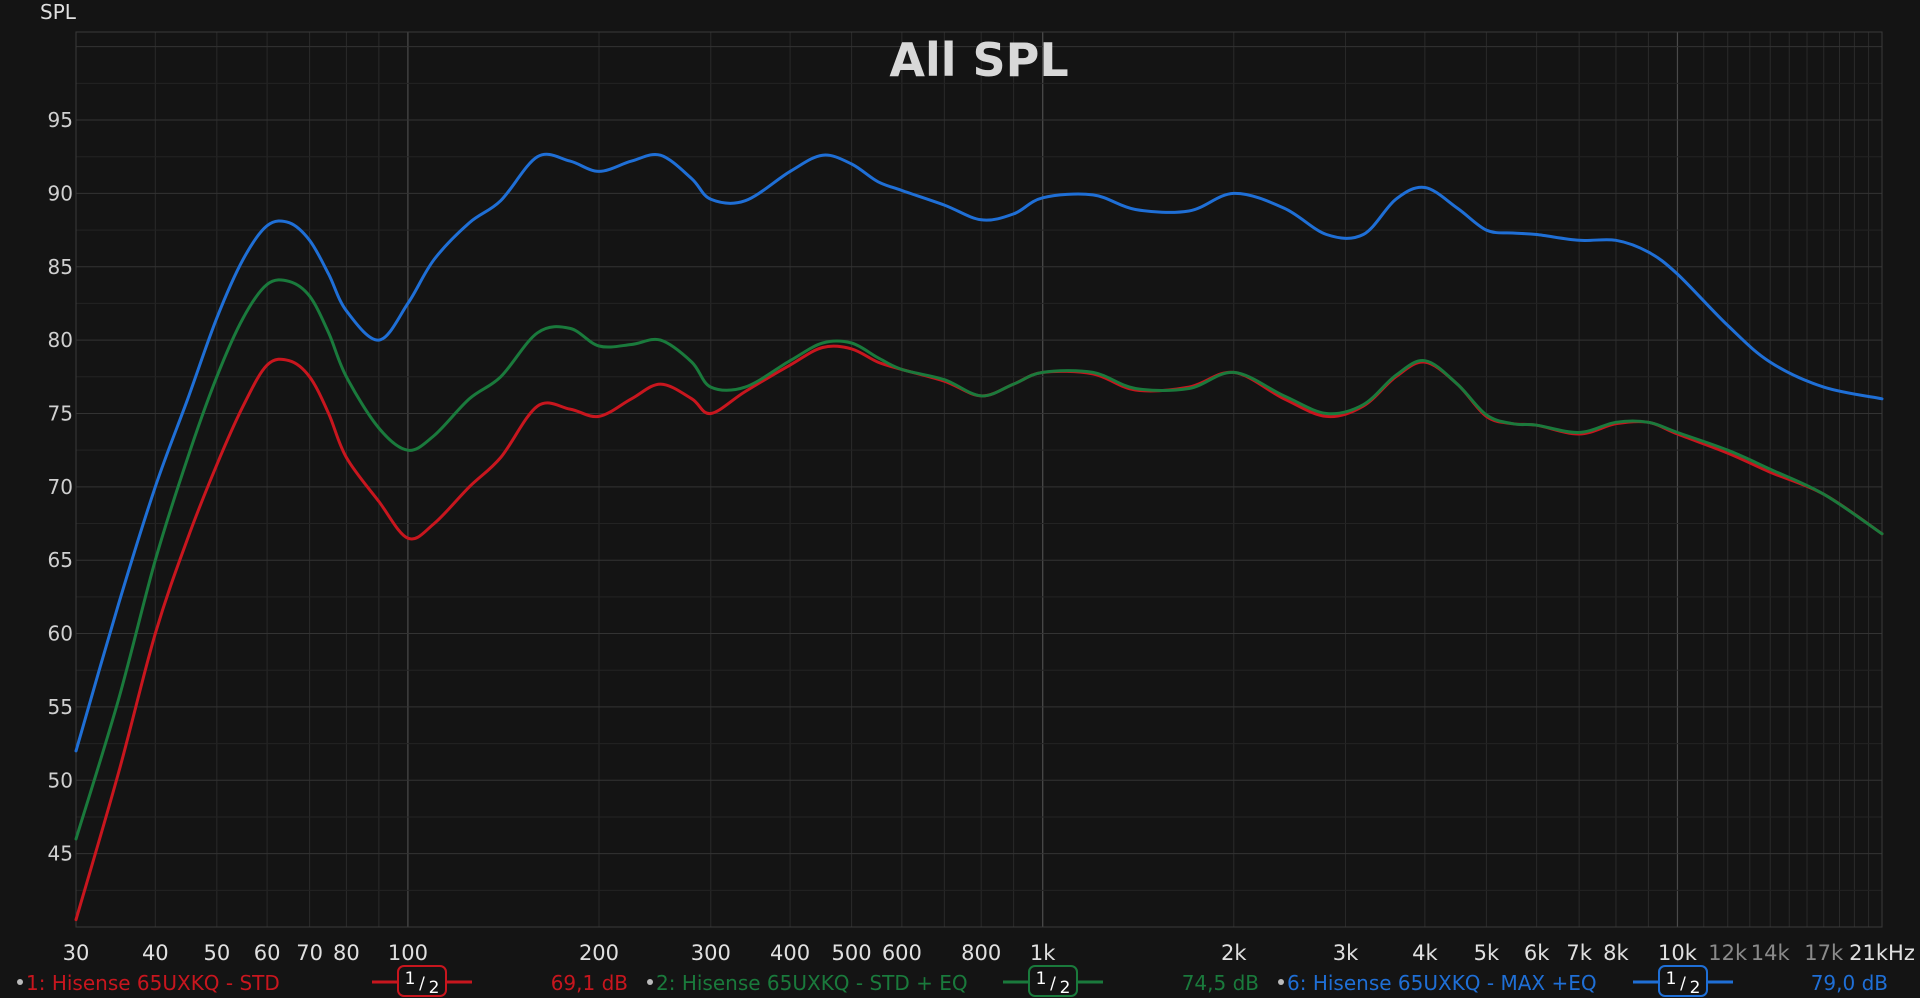 The height and width of the screenshot is (998, 1920). Describe the element at coordinates (978, 60) in the screenshot. I see `chart-title: All SPL` at that location.